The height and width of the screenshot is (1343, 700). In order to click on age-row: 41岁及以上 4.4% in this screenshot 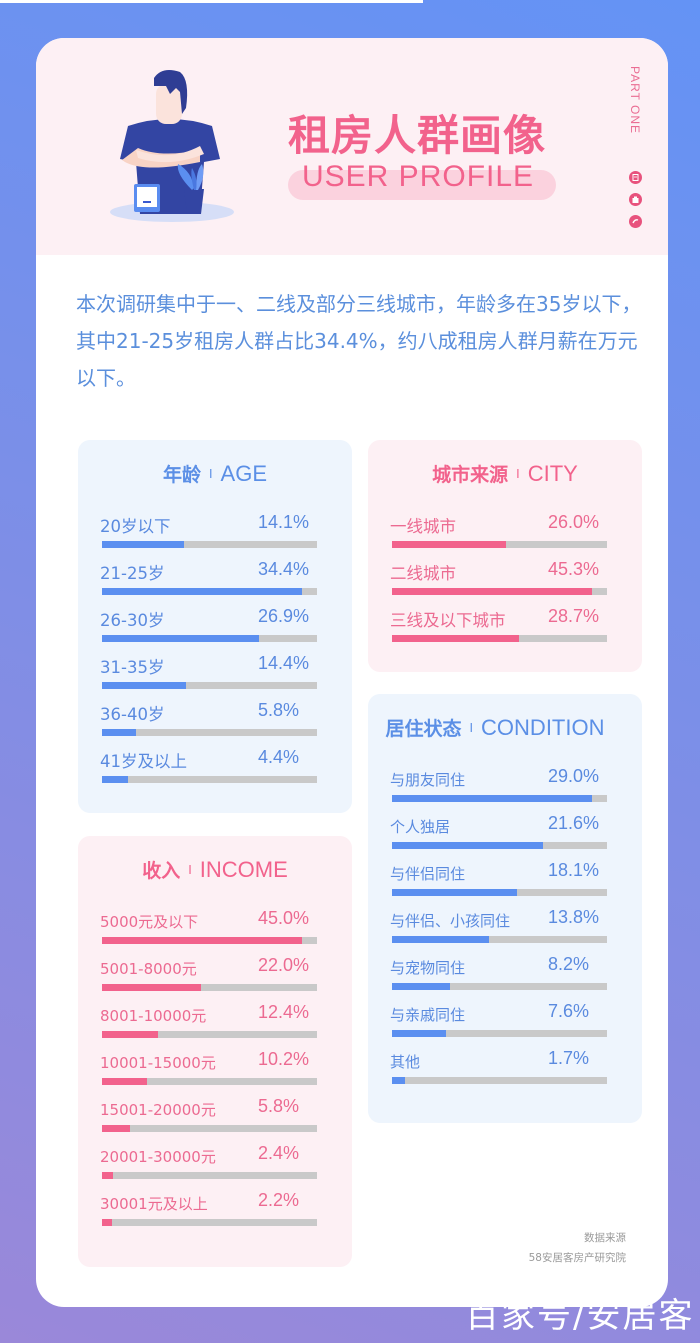, I will do `click(209, 769)`.